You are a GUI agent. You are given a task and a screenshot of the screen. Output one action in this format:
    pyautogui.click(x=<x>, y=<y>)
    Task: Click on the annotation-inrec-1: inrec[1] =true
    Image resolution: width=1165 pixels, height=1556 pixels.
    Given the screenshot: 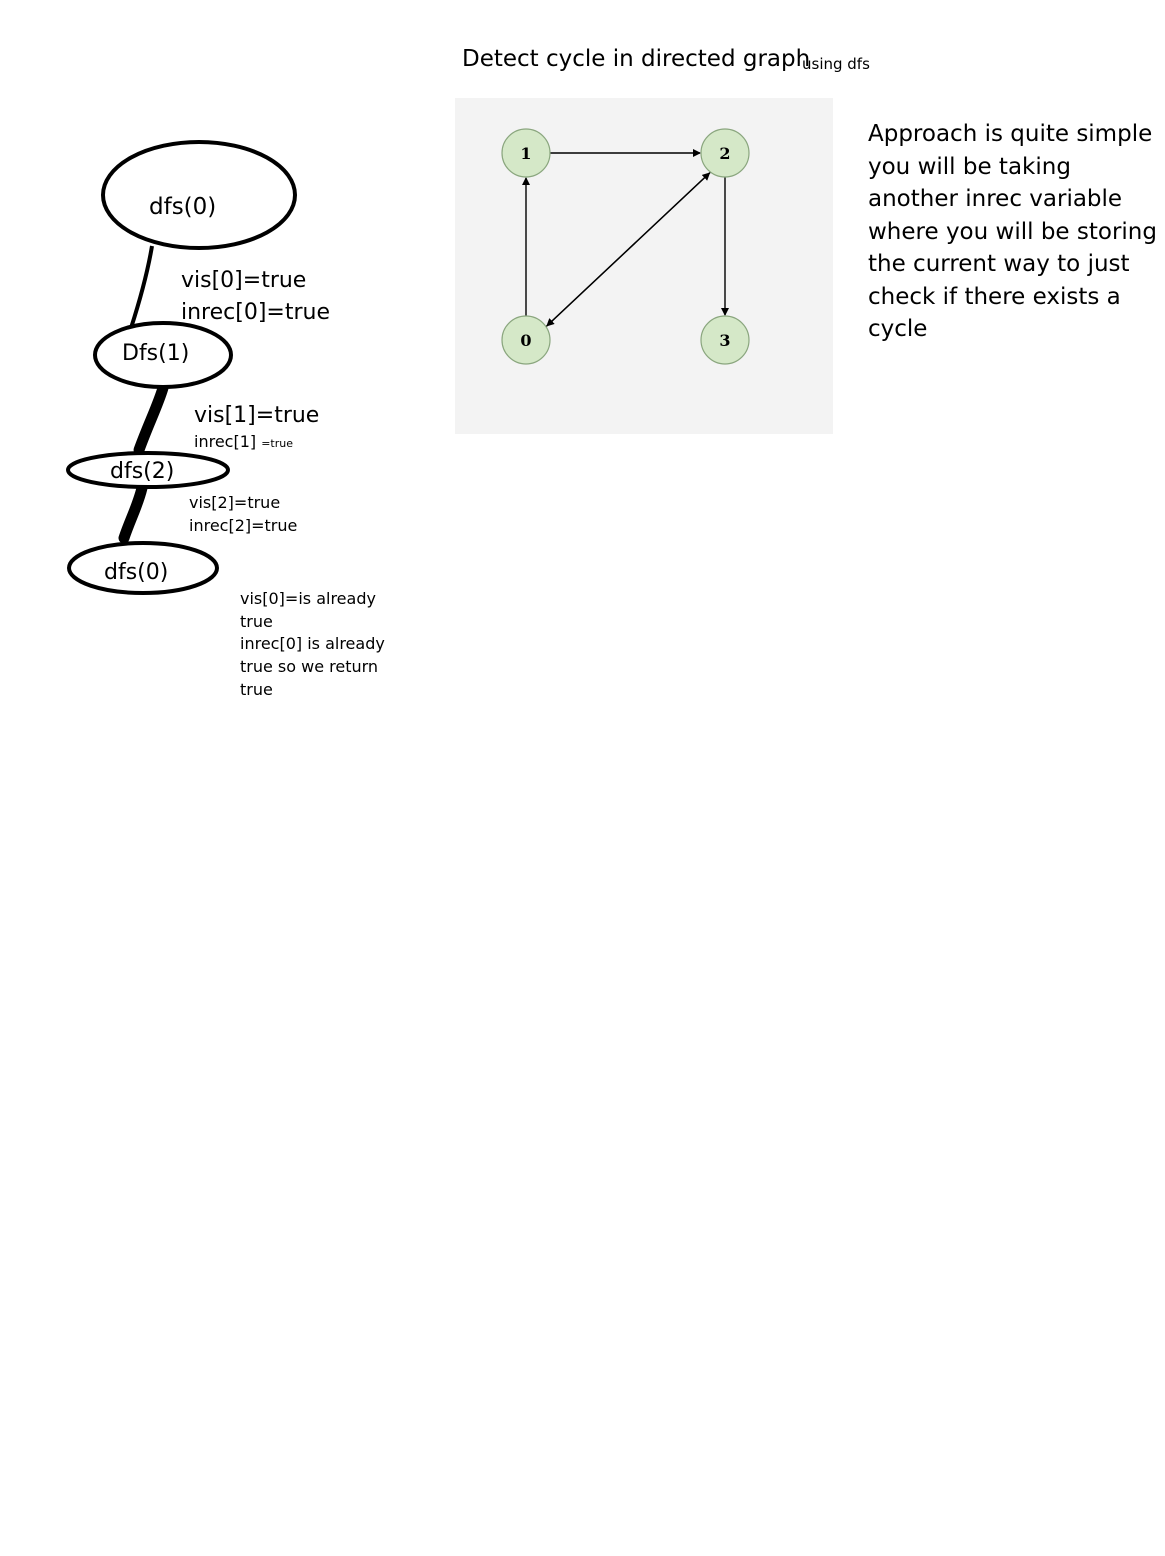 What is the action you would take?
    pyautogui.click(x=243, y=441)
    